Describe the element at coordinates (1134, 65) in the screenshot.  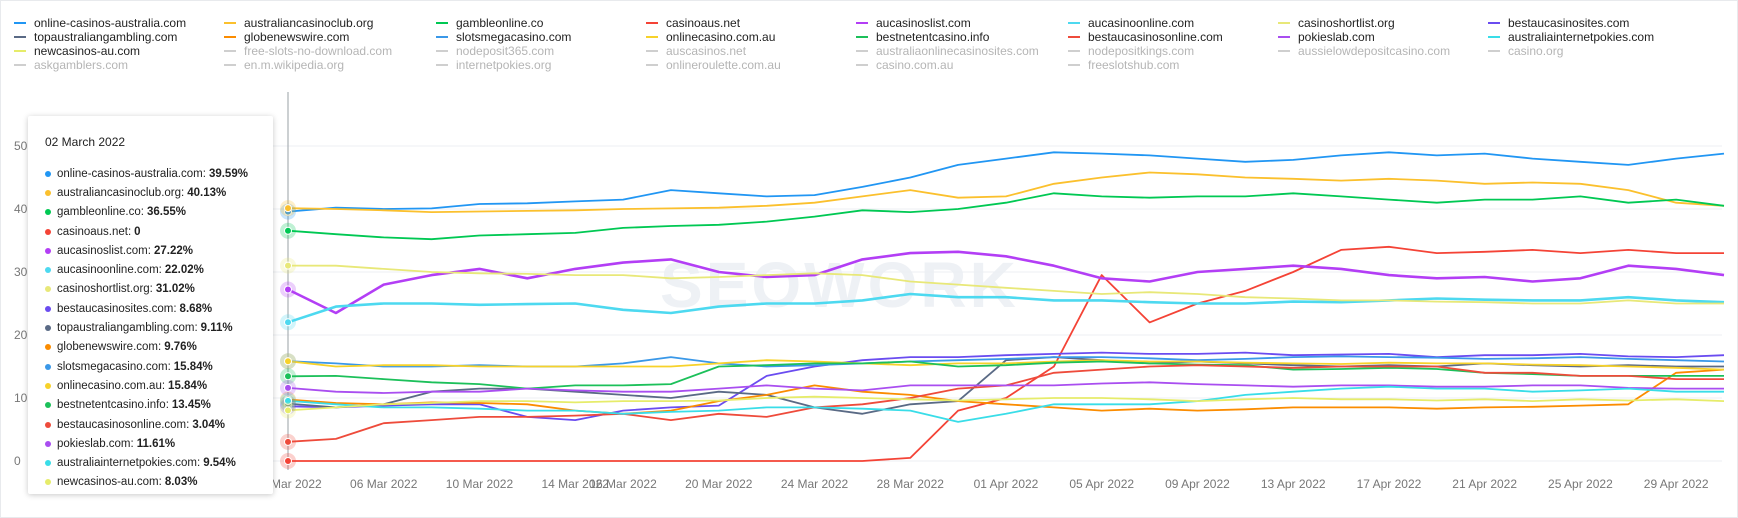
I see `legend-label: freeslotshub.com` at that location.